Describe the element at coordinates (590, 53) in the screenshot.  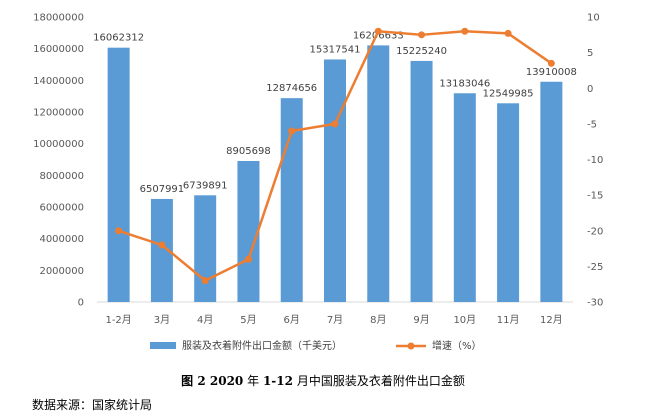
I see `right-tick-label: 5` at that location.